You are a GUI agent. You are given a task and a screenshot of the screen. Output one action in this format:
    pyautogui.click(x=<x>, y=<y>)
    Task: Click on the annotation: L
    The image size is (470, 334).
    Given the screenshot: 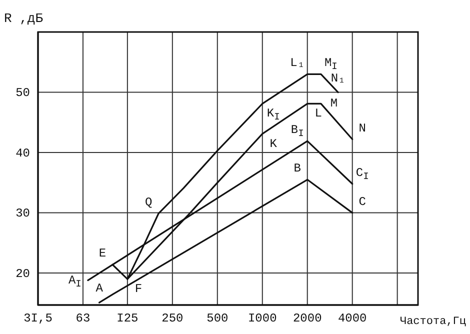 What is the action you would take?
    pyautogui.click(x=318, y=113)
    